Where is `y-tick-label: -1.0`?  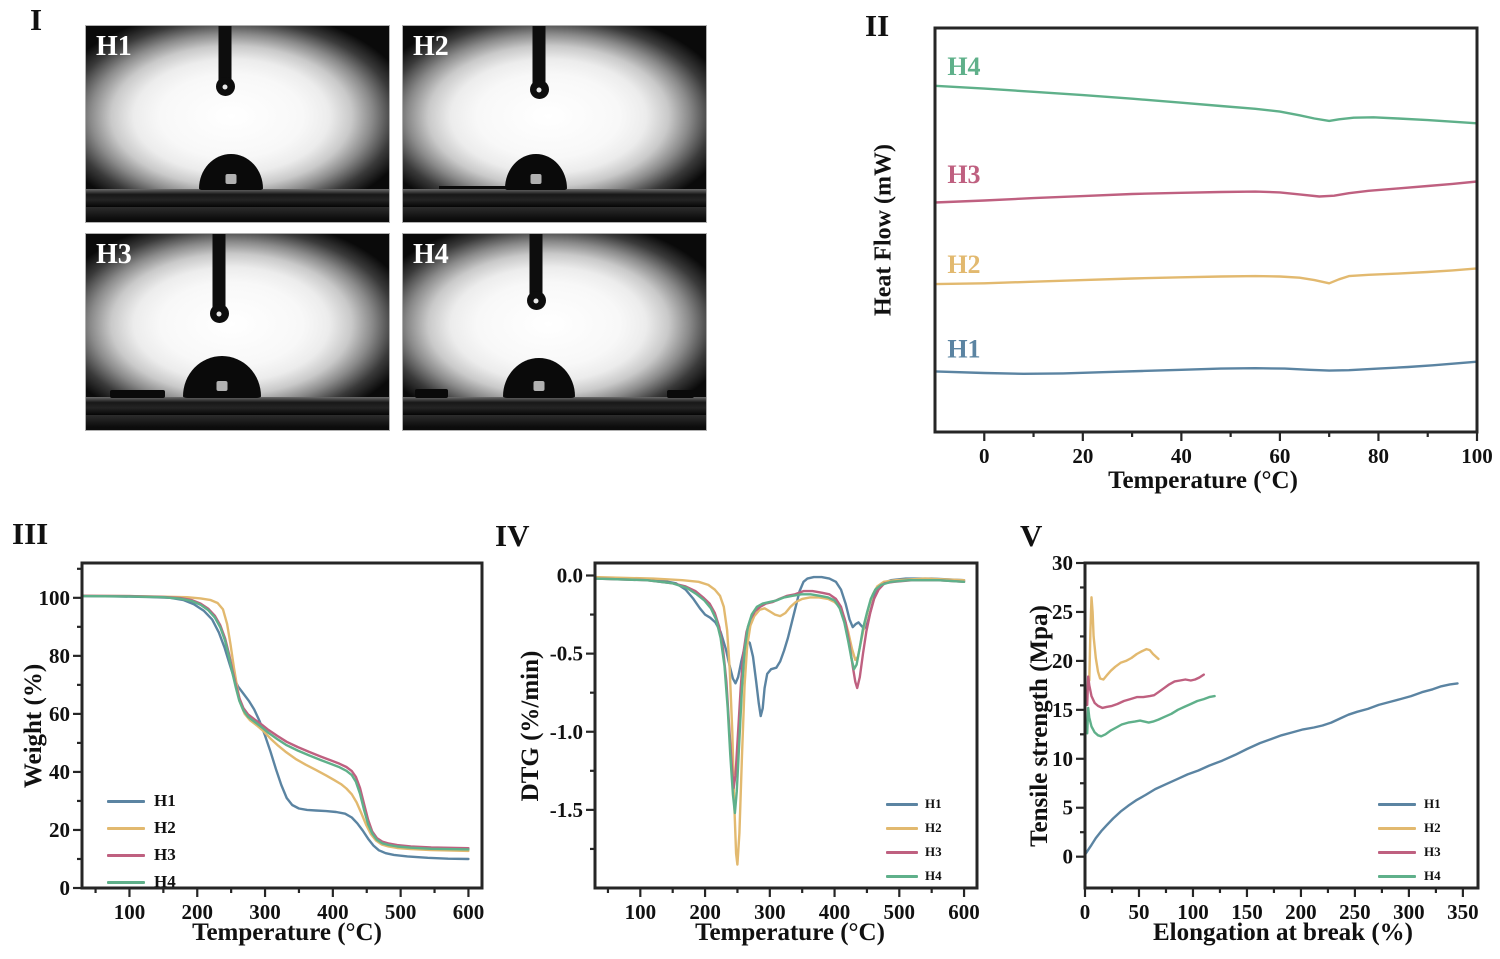
y-tick-label: -1.0 is located at coordinates (566, 732).